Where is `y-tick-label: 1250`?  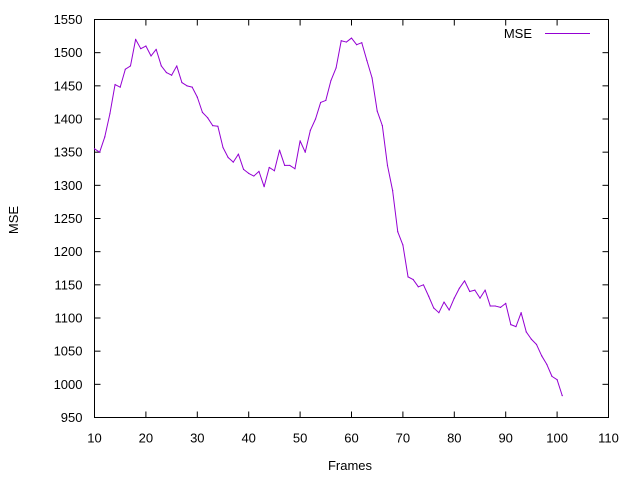
y-tick-label: 1250 is located at coordinates (68, 218).